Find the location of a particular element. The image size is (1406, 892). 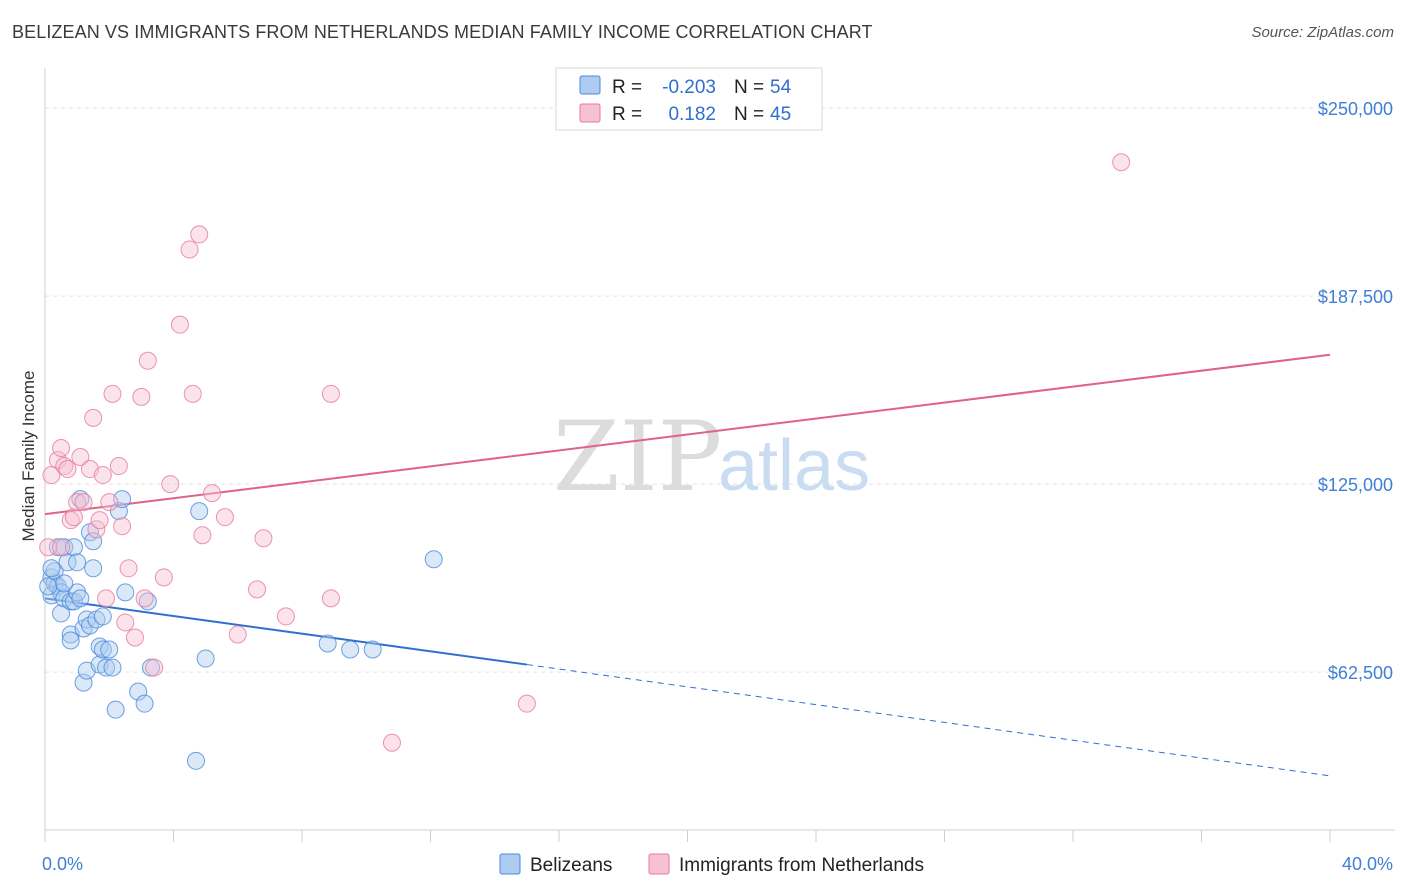

legend-r-value-1: -0.203 is located at coordinates (689, 87).